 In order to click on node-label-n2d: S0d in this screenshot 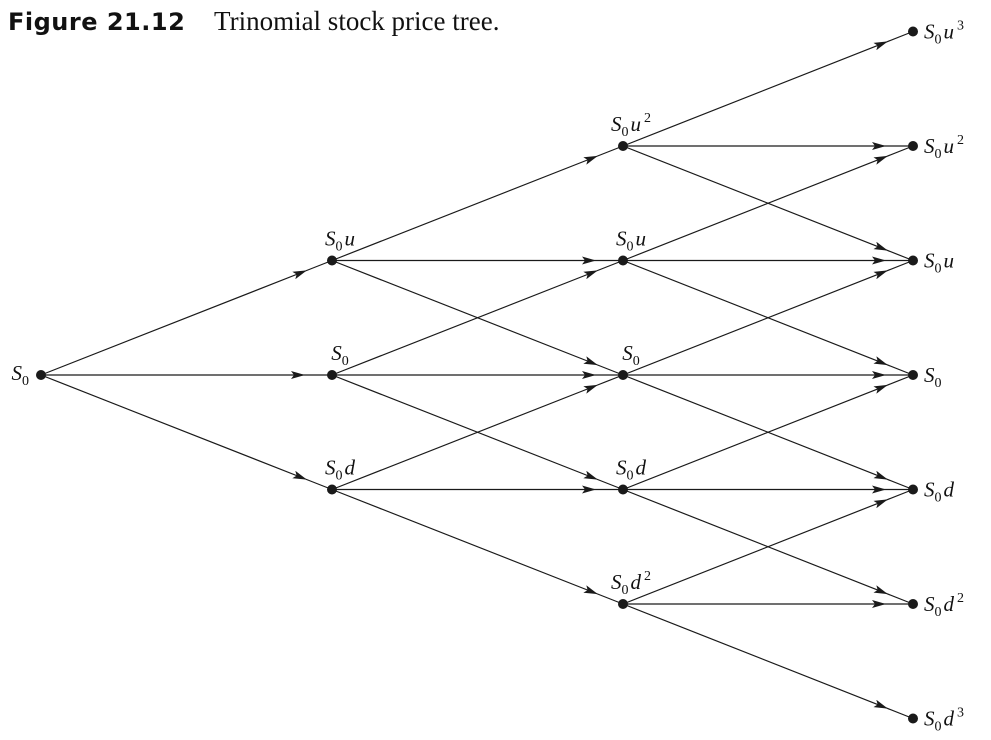, I will do `click(631, 470)`.